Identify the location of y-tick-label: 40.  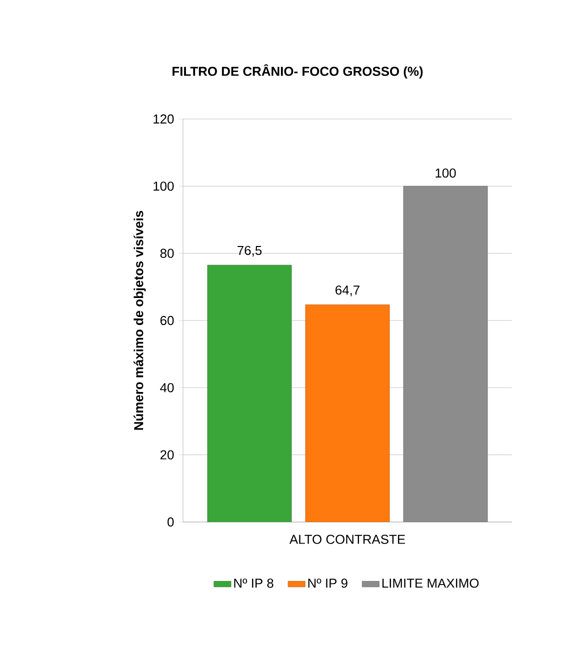
(167, 387).